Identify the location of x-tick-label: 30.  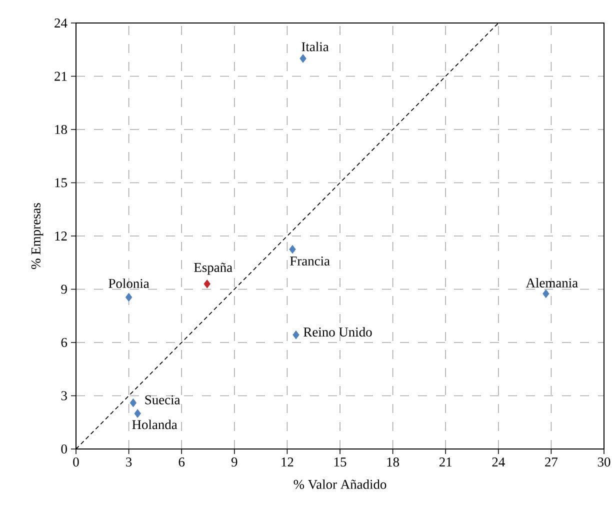
(604, 462).